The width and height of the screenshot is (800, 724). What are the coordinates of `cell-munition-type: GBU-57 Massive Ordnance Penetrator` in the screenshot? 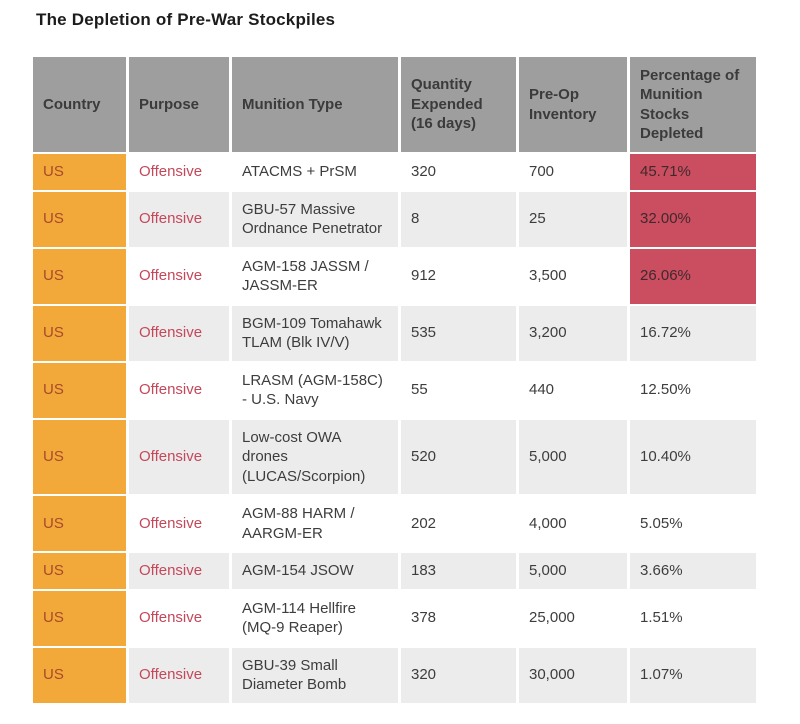 It's located at (315, 219).